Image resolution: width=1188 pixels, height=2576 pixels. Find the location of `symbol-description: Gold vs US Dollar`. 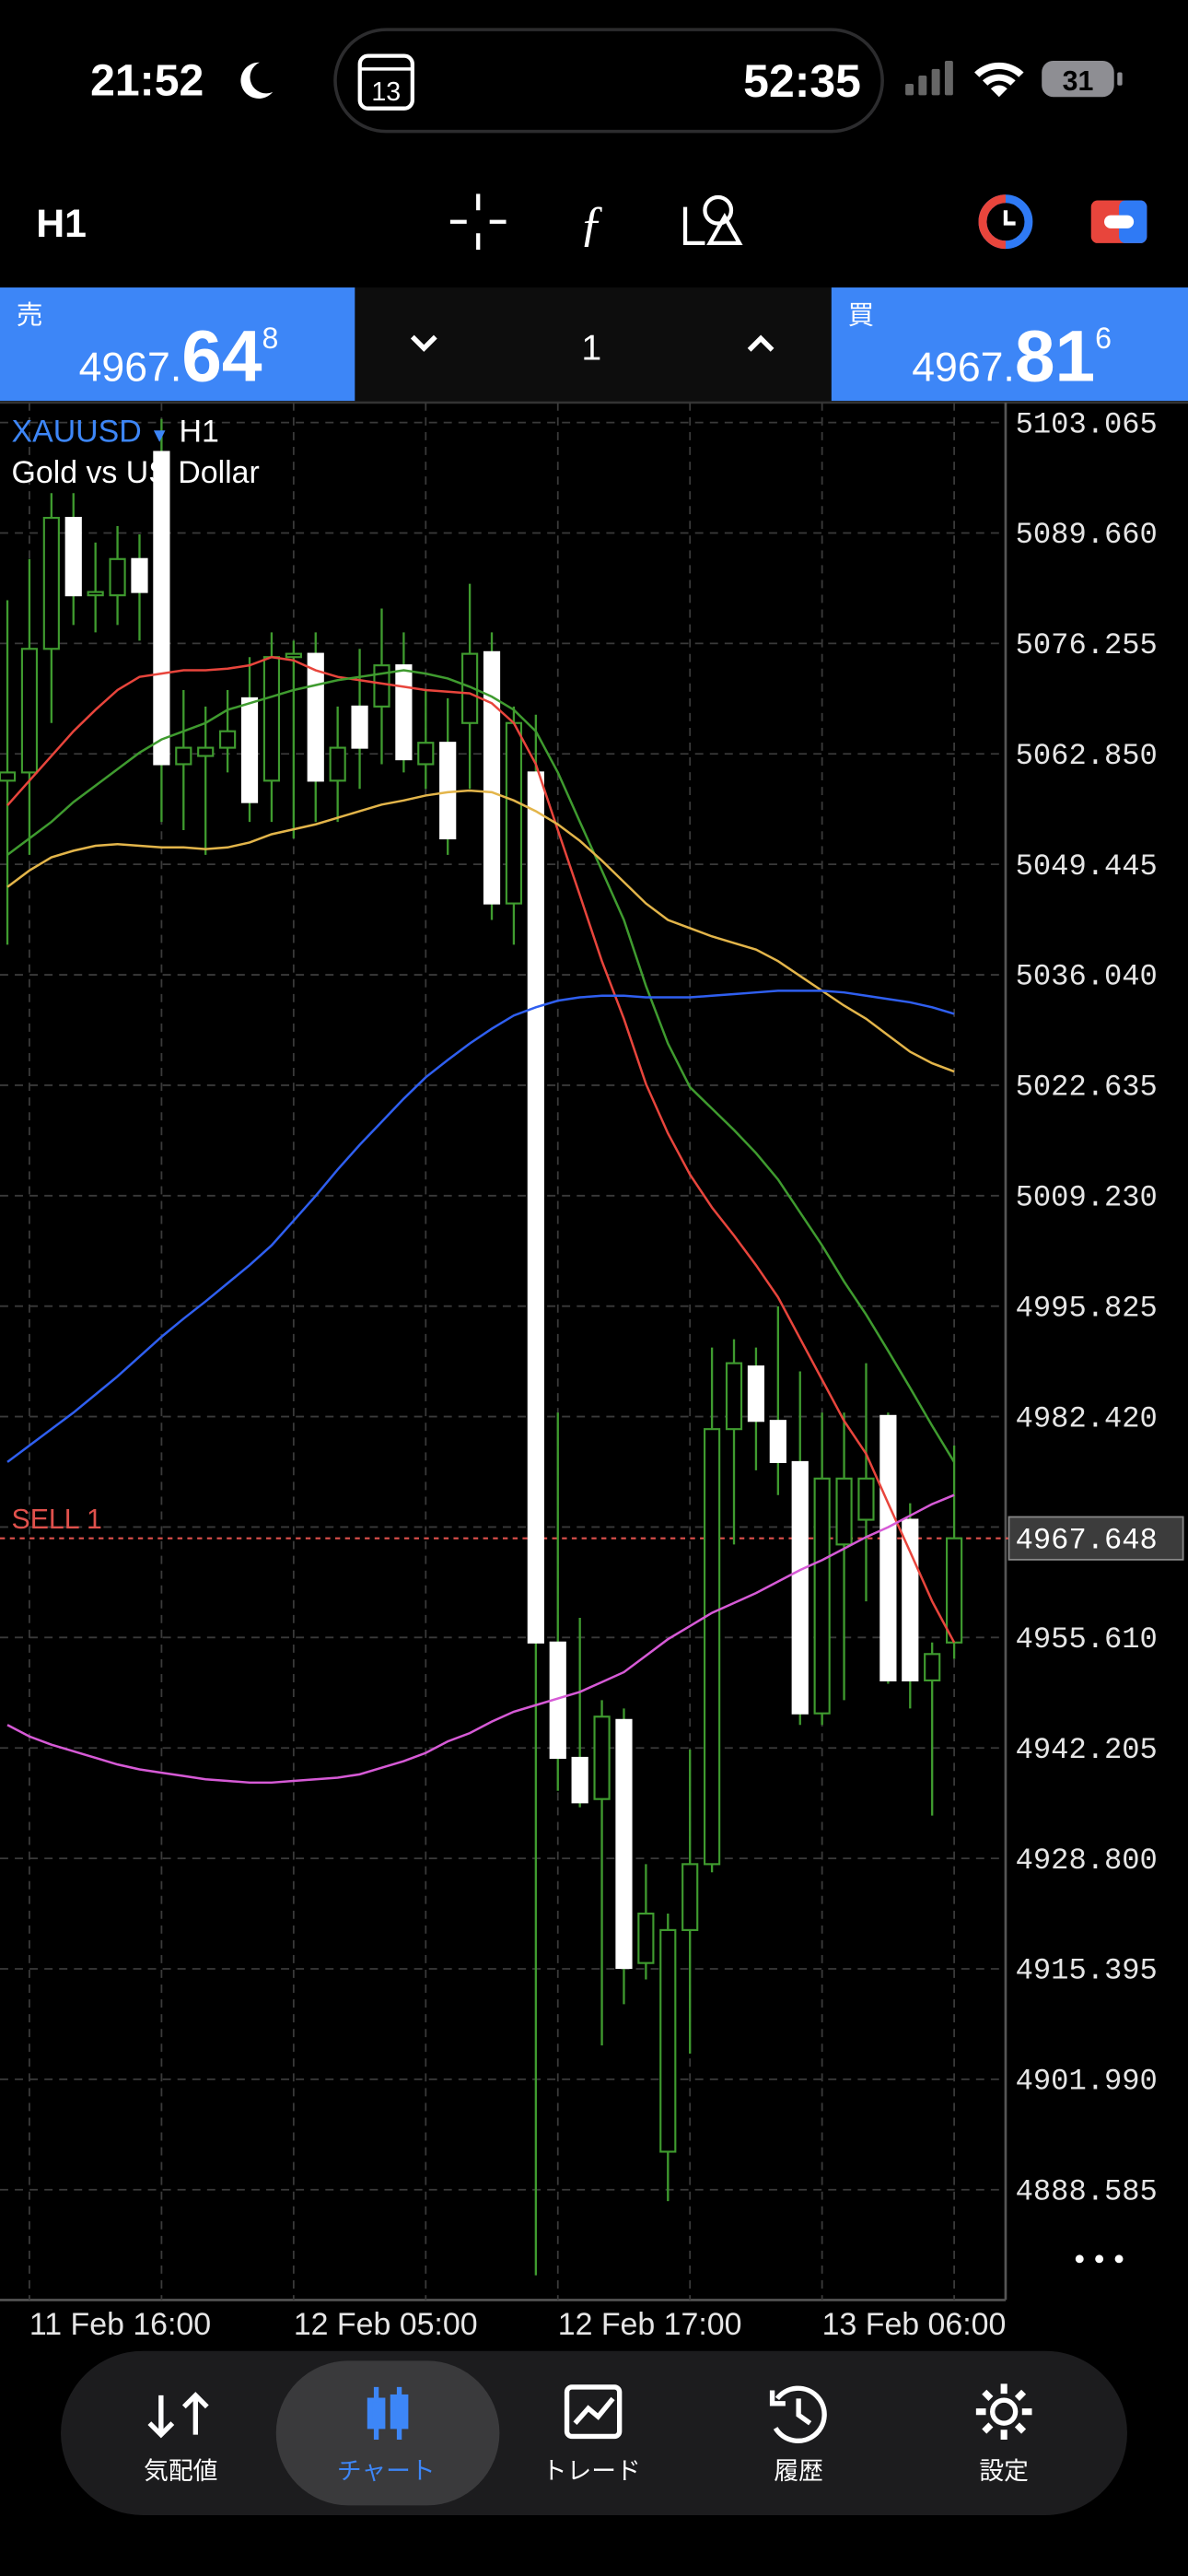

symbol-description: Gold vs US Dollar is located at coordinates (135, 473).